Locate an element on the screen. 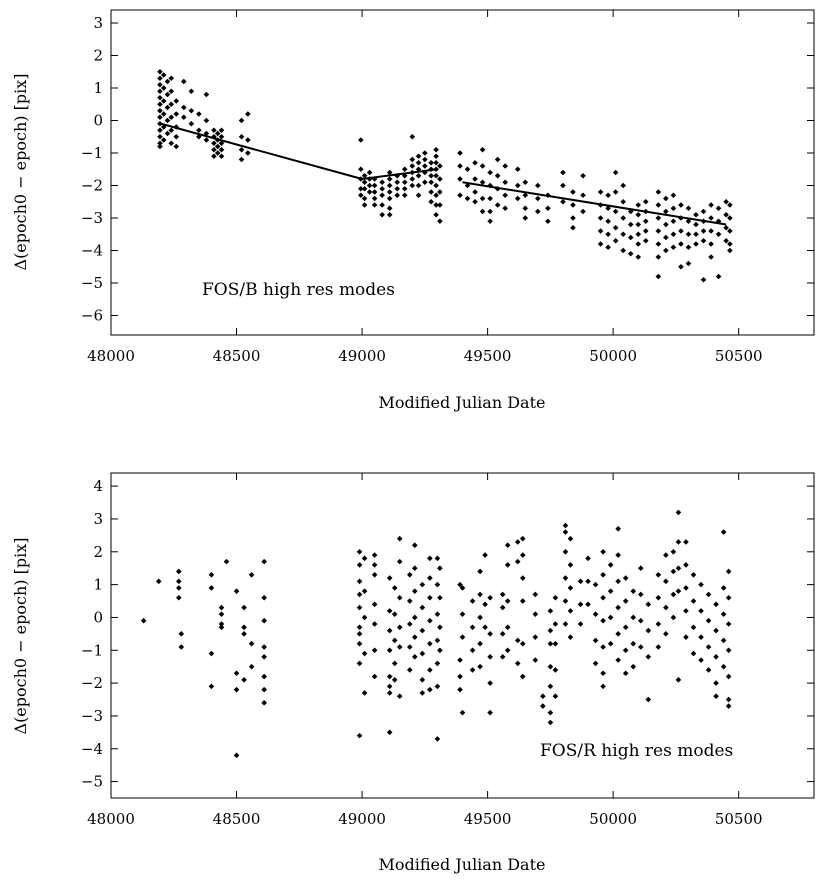 This screenshot has width=823, height=880. x-tick-label: 49000 is located at coordinates (362, 819).